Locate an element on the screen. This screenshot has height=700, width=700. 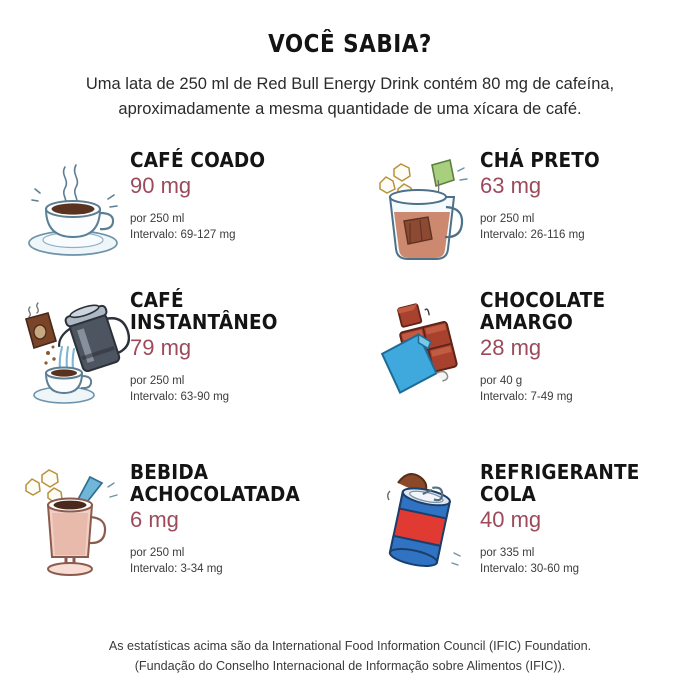
chocolate-bar-icon is located at coordinates (424, 348).